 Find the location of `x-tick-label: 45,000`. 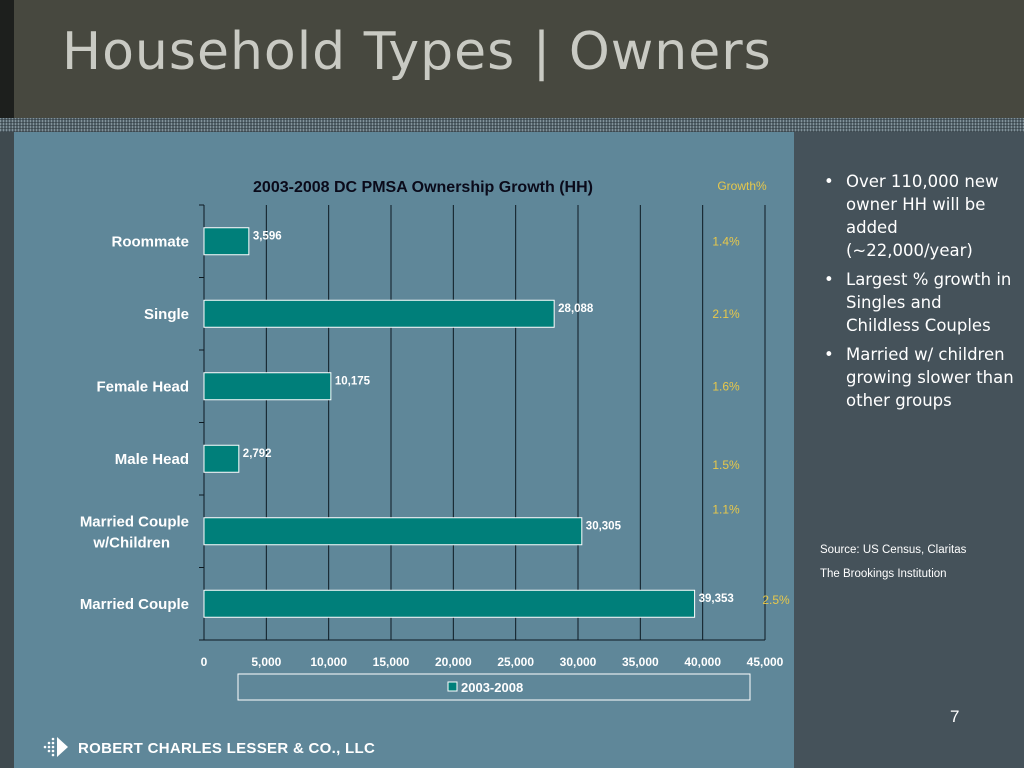

x-tick-label: 45,000 is located at coordinates (765, 662).